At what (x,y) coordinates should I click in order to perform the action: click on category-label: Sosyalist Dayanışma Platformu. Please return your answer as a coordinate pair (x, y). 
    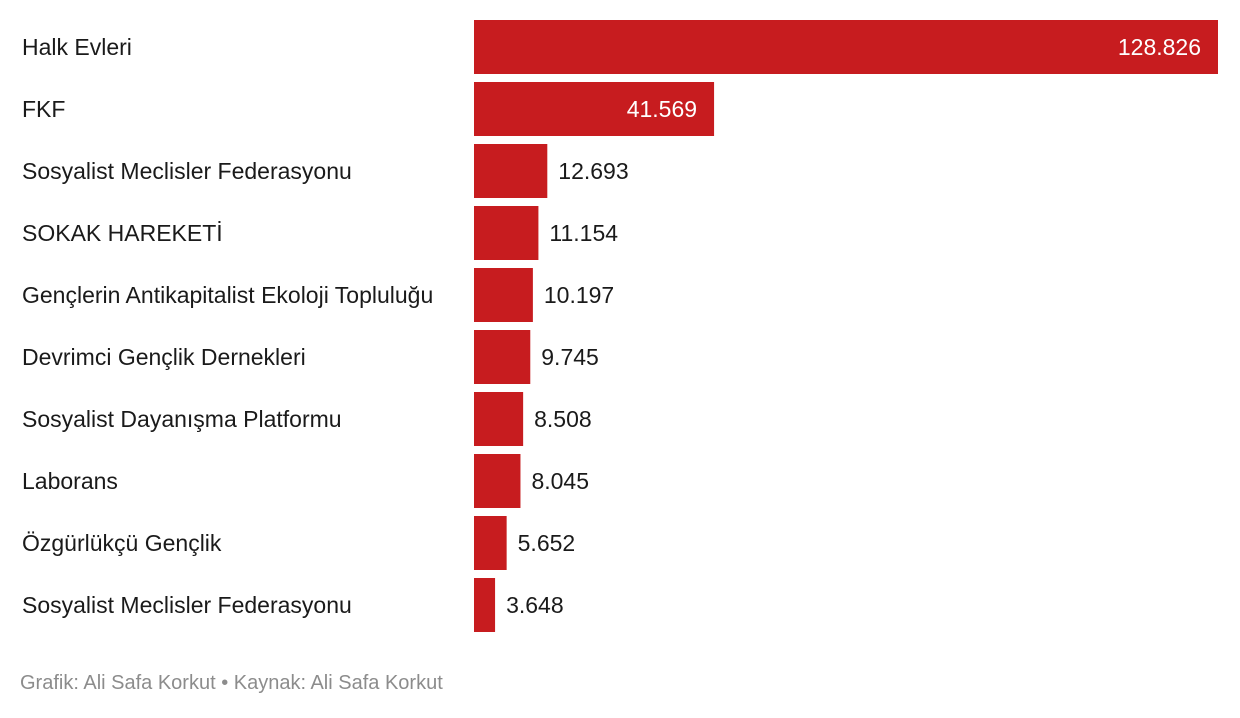
    Looking at the image, I should click on (182, 419).